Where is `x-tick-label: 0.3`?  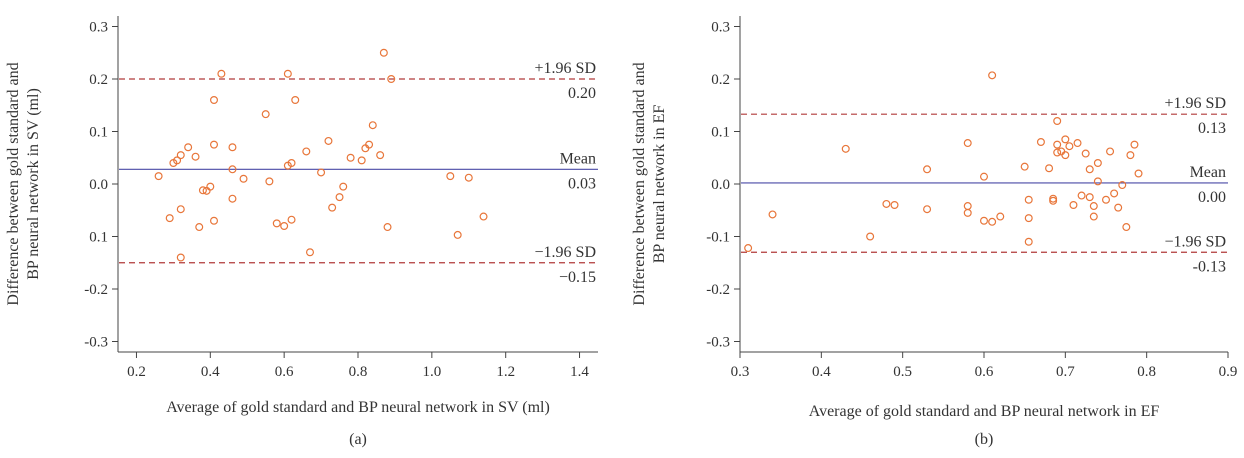
x-tick-label: 0.3 is located at coordinates (740, 372).